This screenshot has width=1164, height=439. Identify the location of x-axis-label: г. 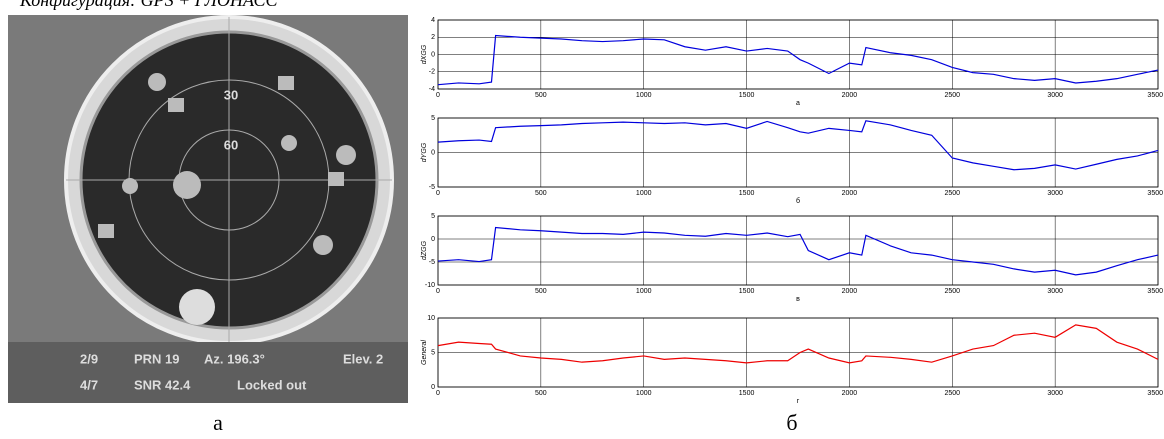
(798, 401).